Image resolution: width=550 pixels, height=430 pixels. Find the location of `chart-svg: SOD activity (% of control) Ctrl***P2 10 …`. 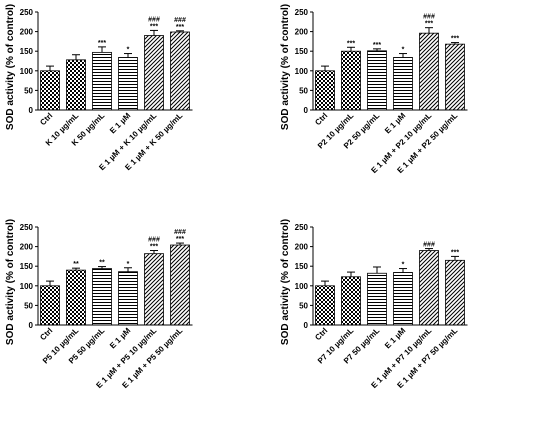

chart-svg: SOD activity (% of control) Ctrl***P2 10 … is located at coordinates (374, 89).